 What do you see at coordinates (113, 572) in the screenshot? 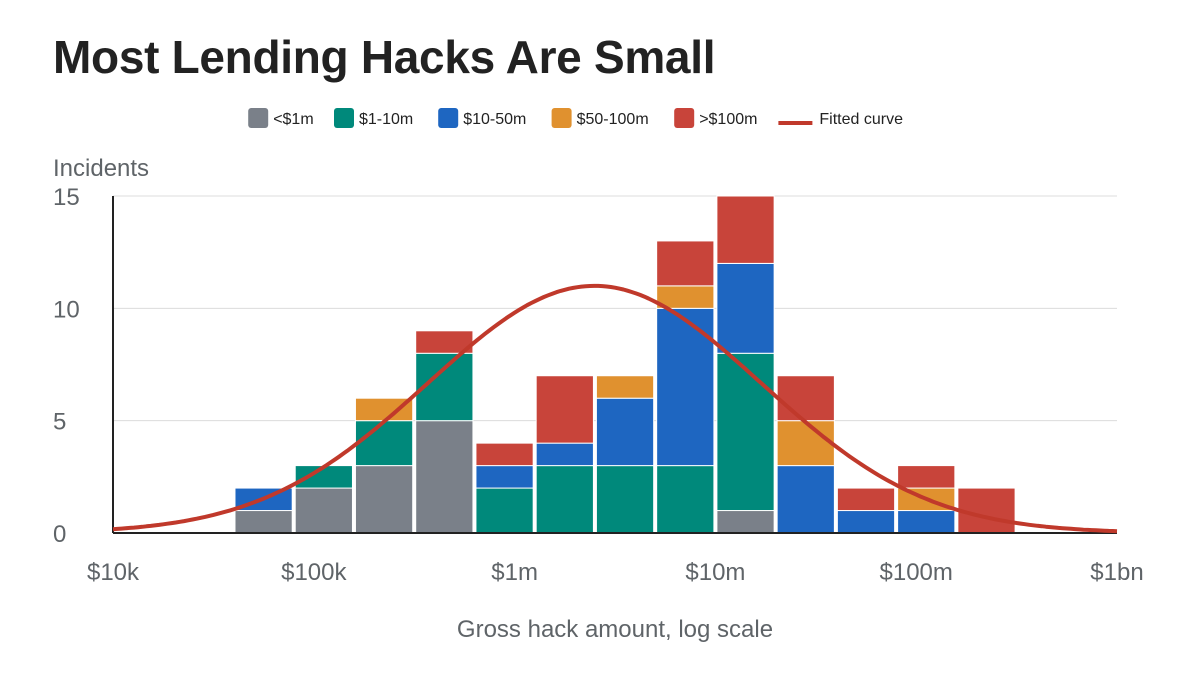
I see `x-tick-label: $10k` at bounding box center [113, 572].